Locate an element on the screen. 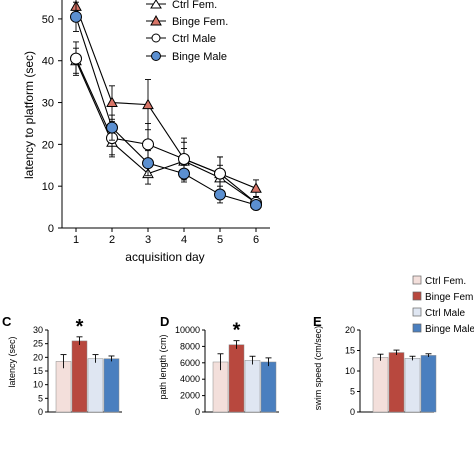 This screenshot has width=474, height=474. bar-swim-speed-y-tick-label: 10 is located at coordinates (350, 371).